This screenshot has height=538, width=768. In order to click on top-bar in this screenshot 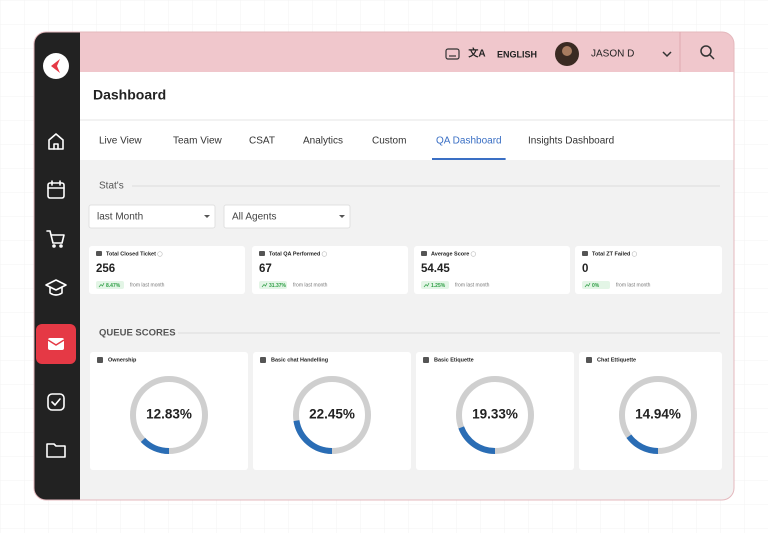, I will do `click(407, 52)`.